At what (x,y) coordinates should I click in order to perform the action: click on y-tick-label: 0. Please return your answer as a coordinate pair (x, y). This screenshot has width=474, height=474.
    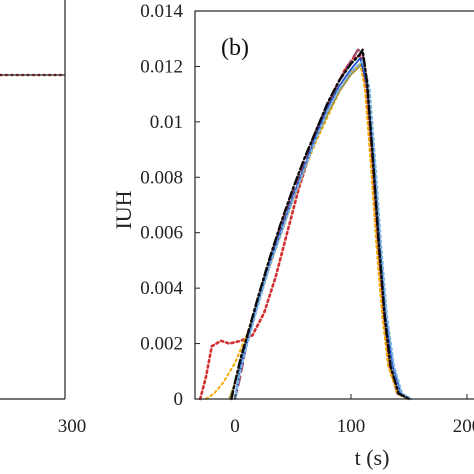
    Looking at the image, I should click on (179, 399).